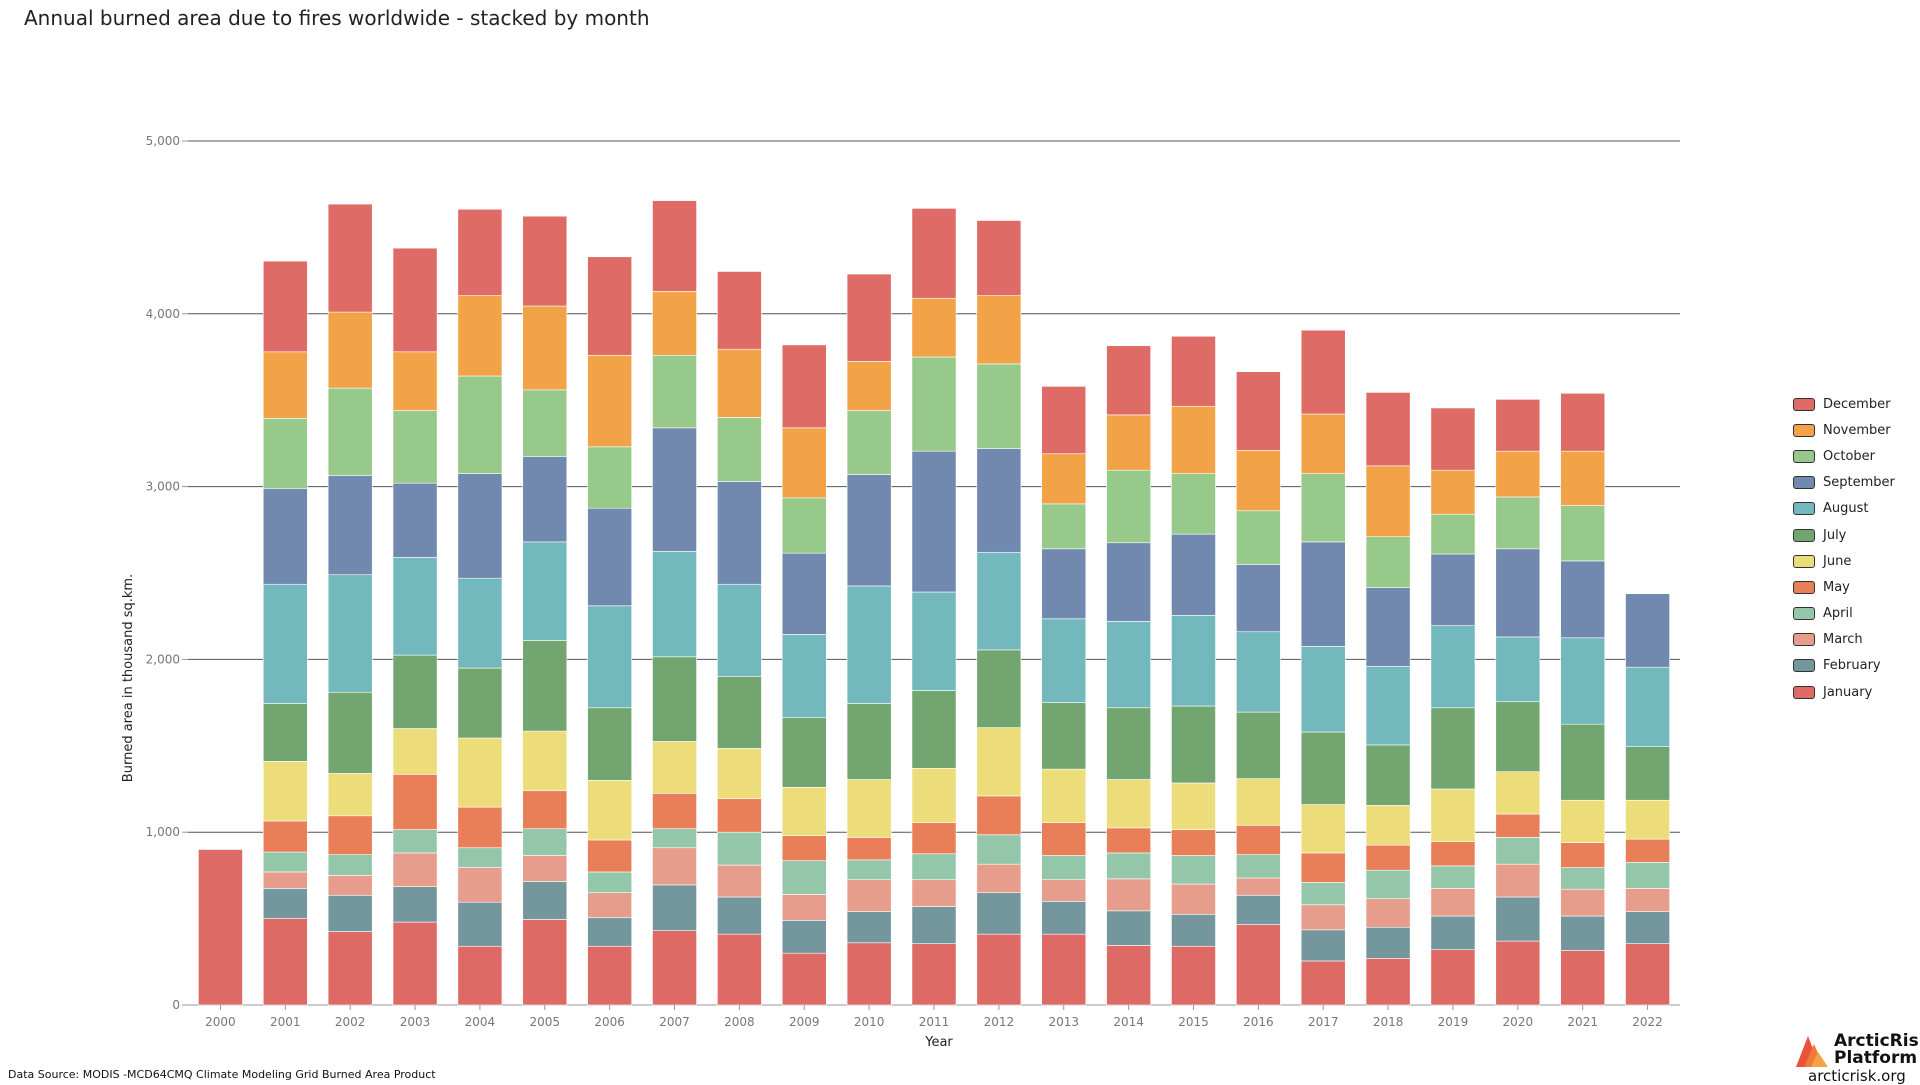 Image resolution: width=1920 pixels, height=1085 pixels. I want to click on bar-stack-2012, so click(999, 613).